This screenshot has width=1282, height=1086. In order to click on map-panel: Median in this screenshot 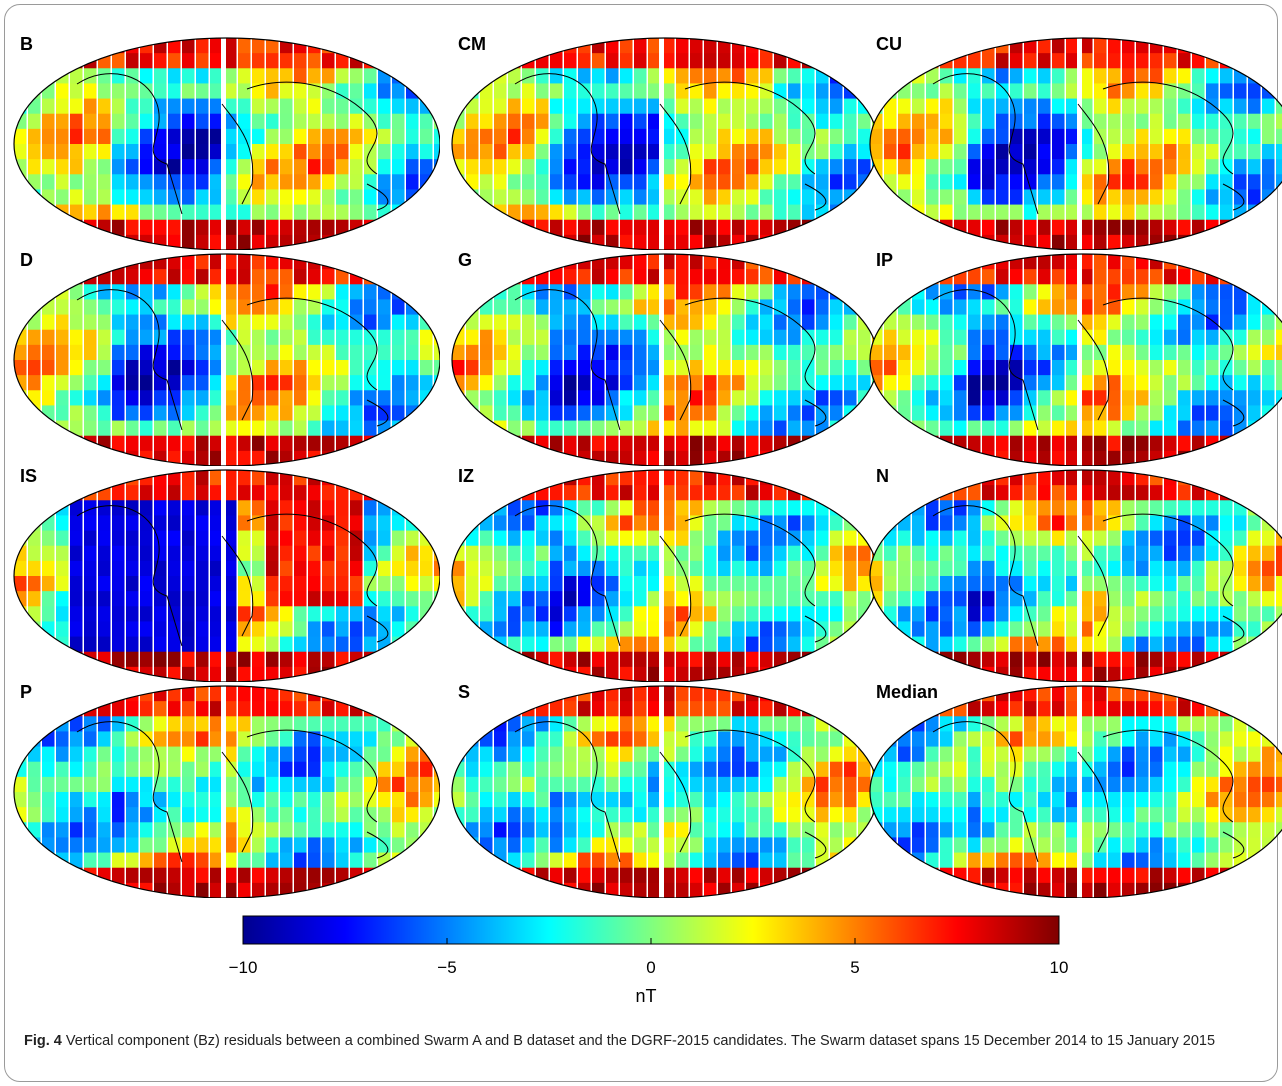, I will do `click(1074, 790)`.